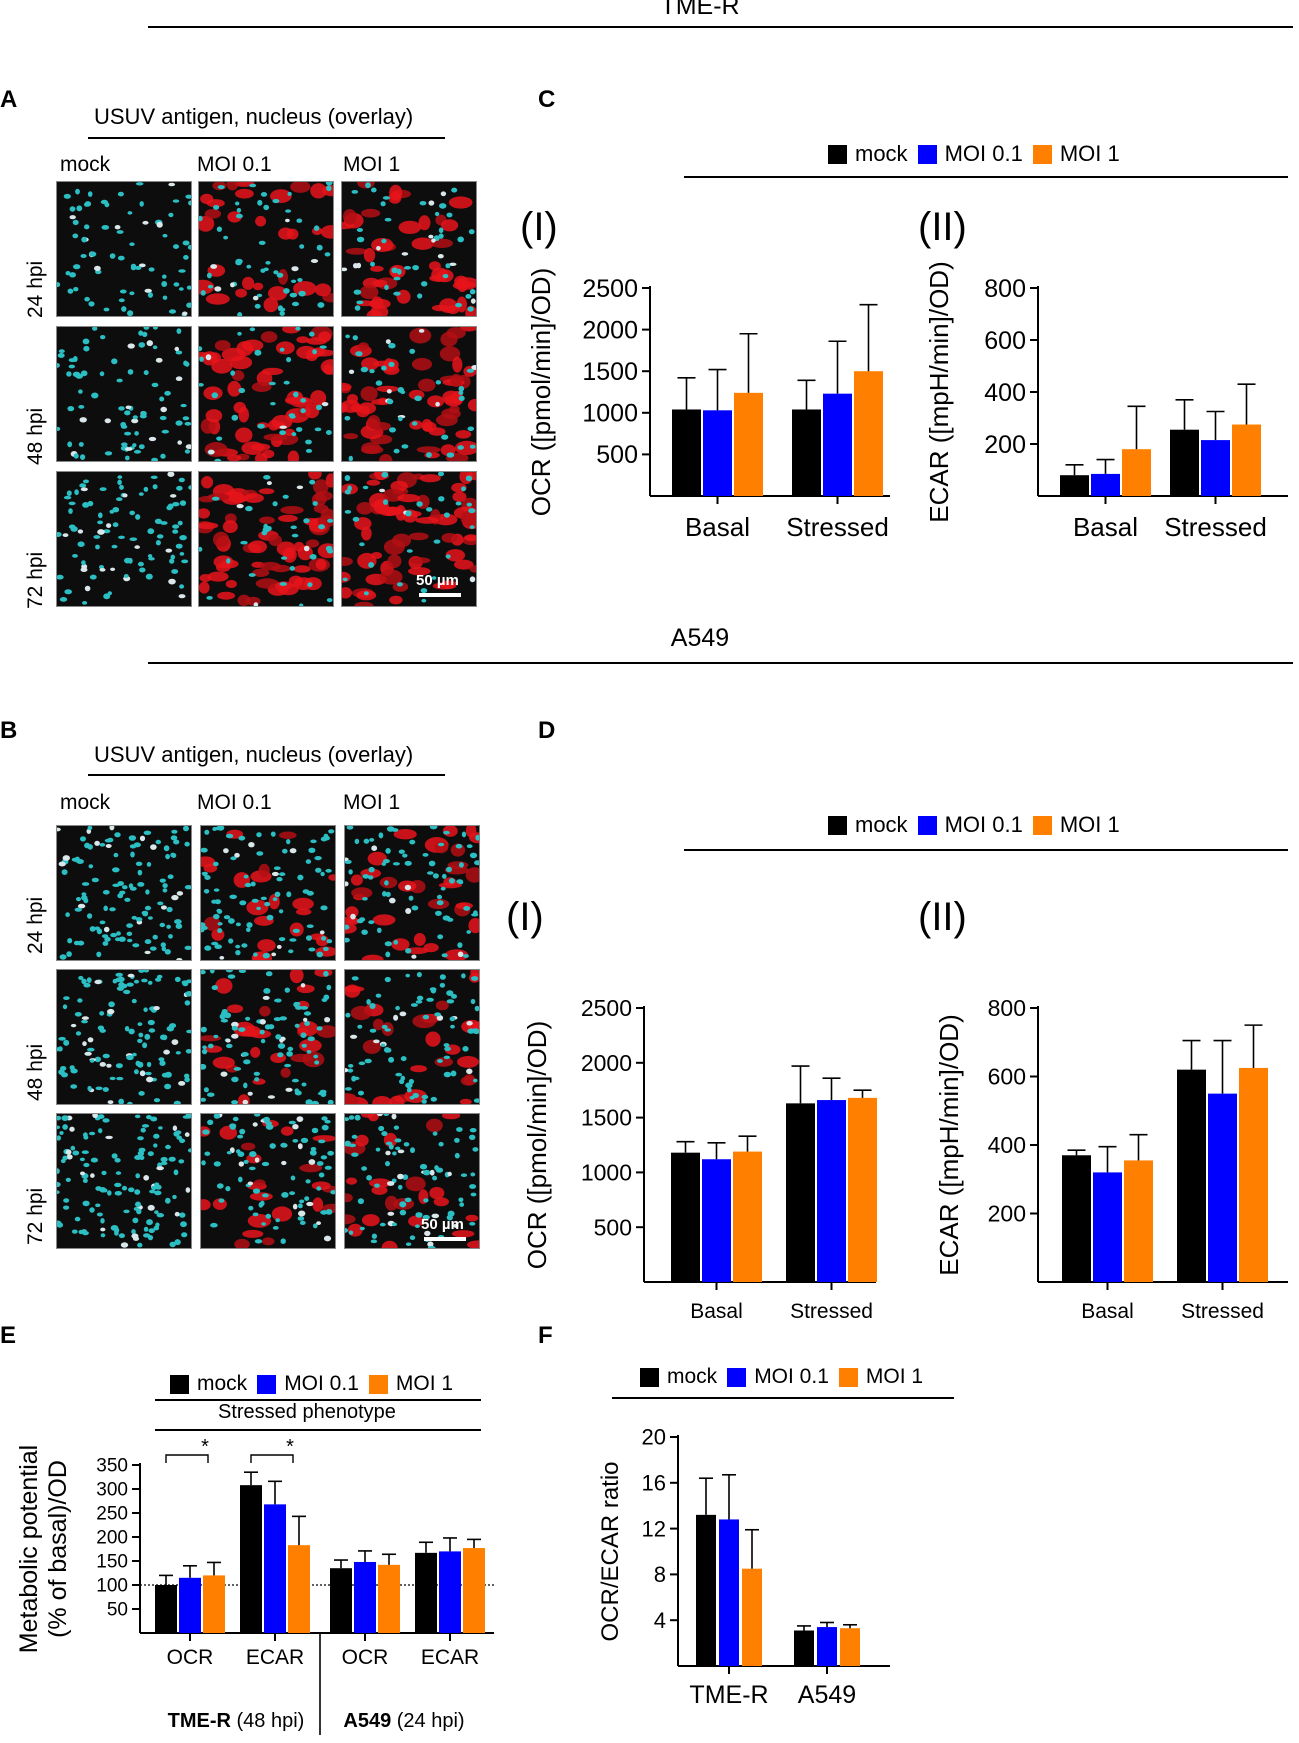 This screenshot has width=1299, height=1743. What do you see at coordinates (427, 1721) in the screenshot?
I see `group-label-condition: (24 hpi)` at bounding box center [427, 1721].